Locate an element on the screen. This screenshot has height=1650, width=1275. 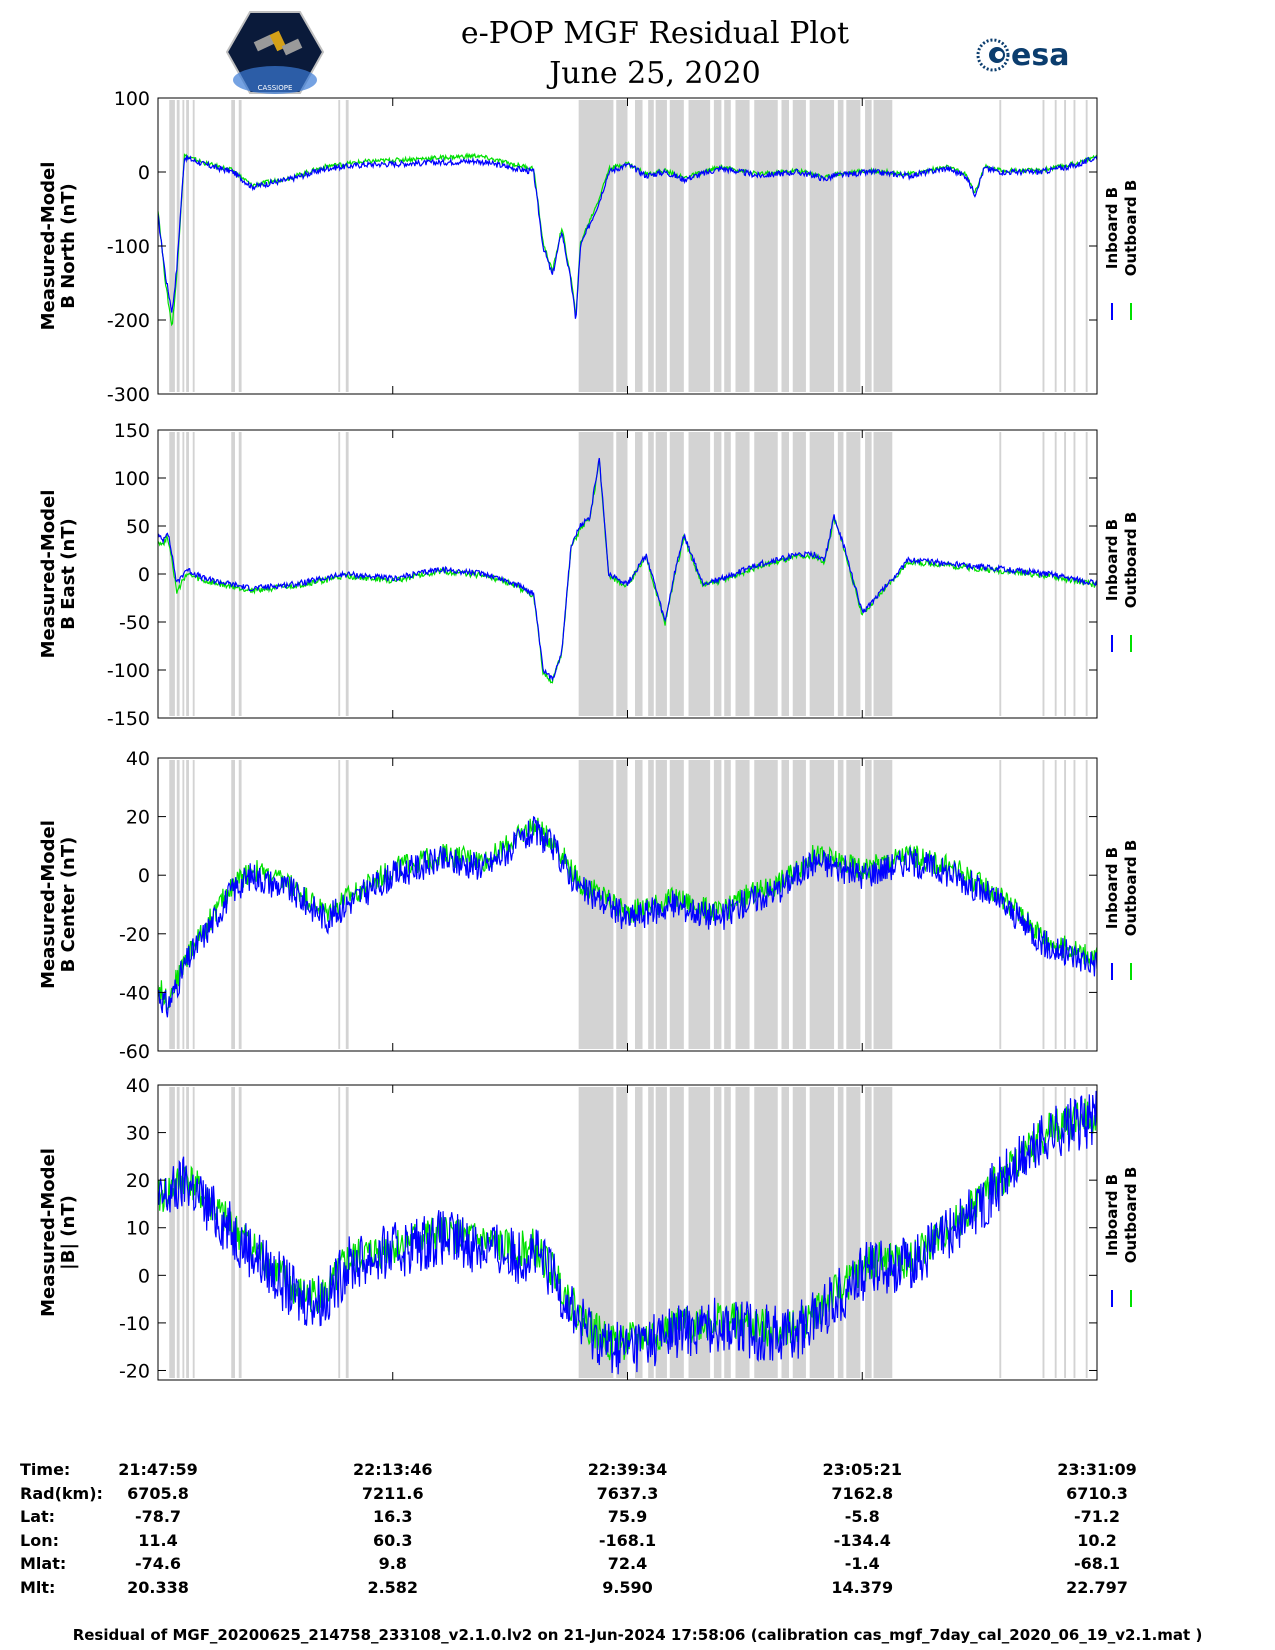
orbit-info-value: 23:31:09 is located at coordinates (1097, 1469).